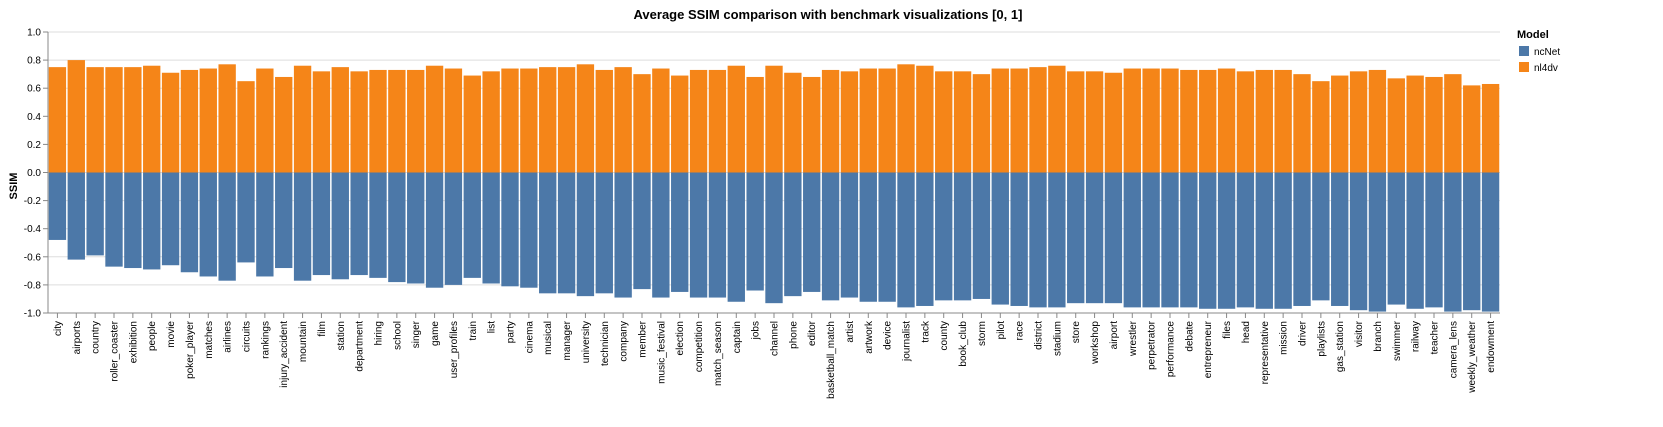 Image resolution: width=1663 pixels, height=427 pixels. What do you see at coordinates (95, 120) in the screenshot?
I see `bar-nl4dv-country` at bounding box center [95, 120].